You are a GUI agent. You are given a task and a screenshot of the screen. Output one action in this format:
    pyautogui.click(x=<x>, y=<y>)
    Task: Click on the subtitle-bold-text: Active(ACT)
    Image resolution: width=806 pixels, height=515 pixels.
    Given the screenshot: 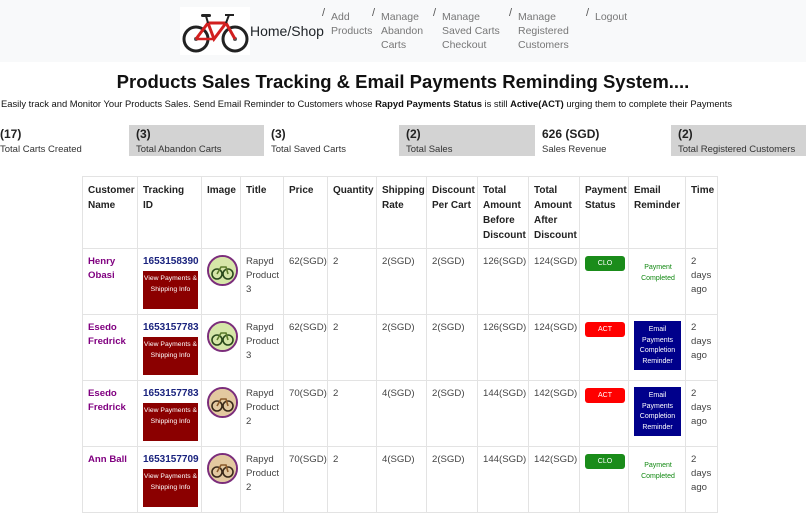 What is the action you would take?
    pyautogui.click(x=537, y=103)
    